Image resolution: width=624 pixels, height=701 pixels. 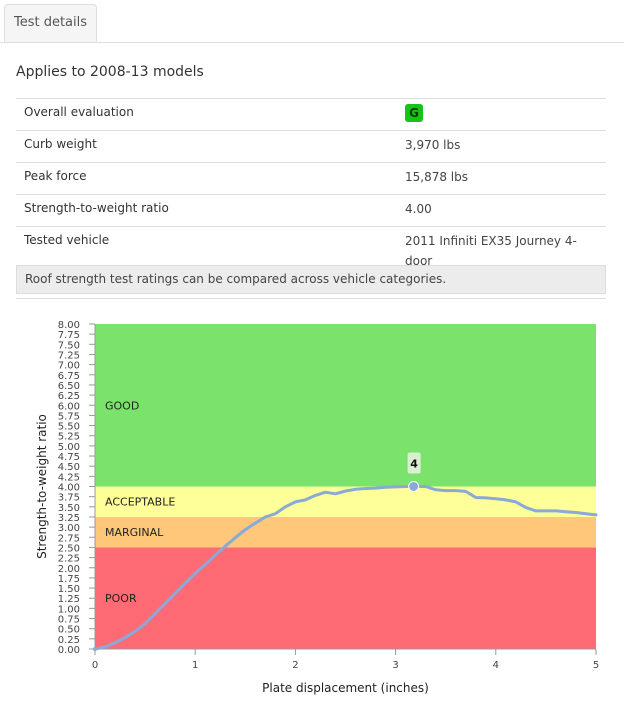 What do you see at coordinates (395, 665) in the screenshot?
I see `x-tick-label: 3` at bounding box center [395, 665].